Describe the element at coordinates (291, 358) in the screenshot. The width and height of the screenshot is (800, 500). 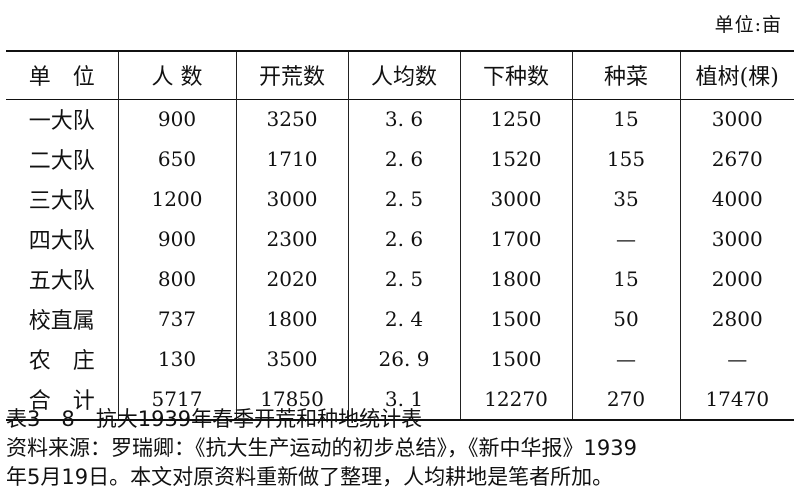
I see `cell-reclaimed: 3500` at that location.